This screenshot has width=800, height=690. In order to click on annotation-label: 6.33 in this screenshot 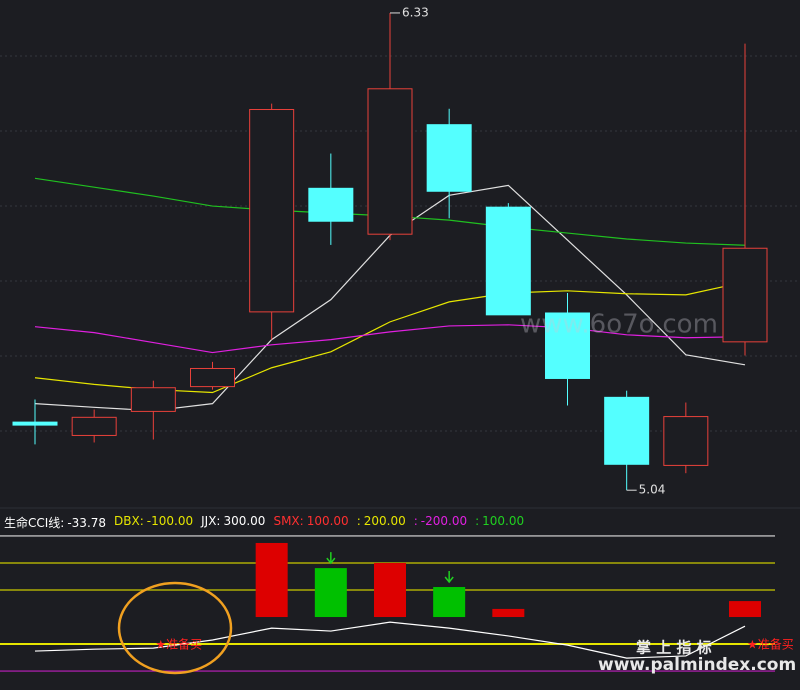, I will do `click(415, 12)`.